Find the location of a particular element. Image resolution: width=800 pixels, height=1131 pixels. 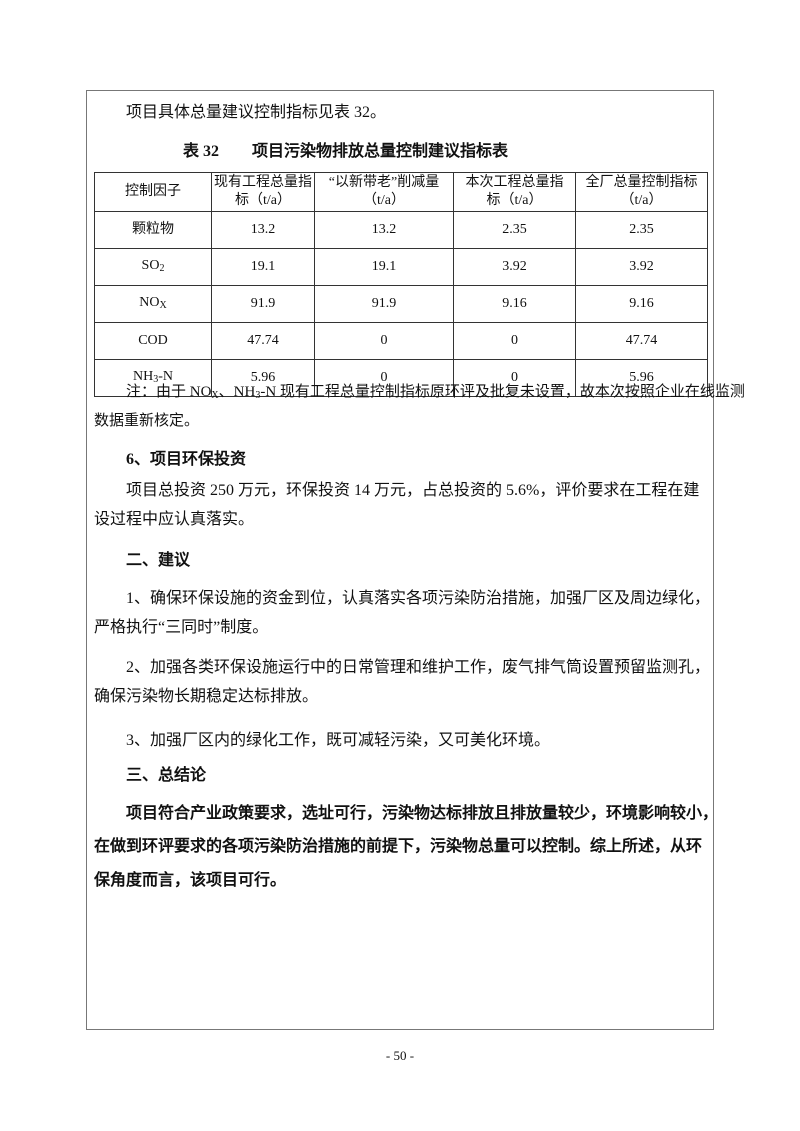

note-sub: 3 is located at coordinates (258, 395).